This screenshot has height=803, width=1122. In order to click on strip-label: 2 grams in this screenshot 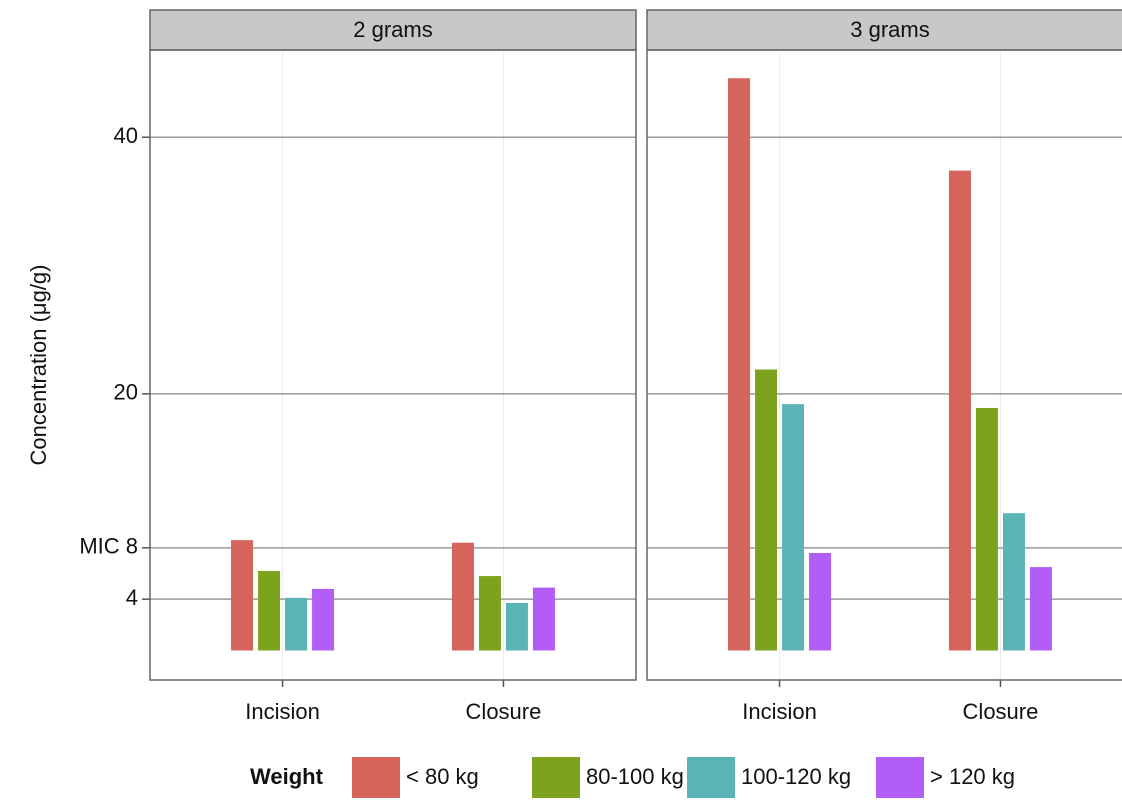, I will do `click(392, 29)`.